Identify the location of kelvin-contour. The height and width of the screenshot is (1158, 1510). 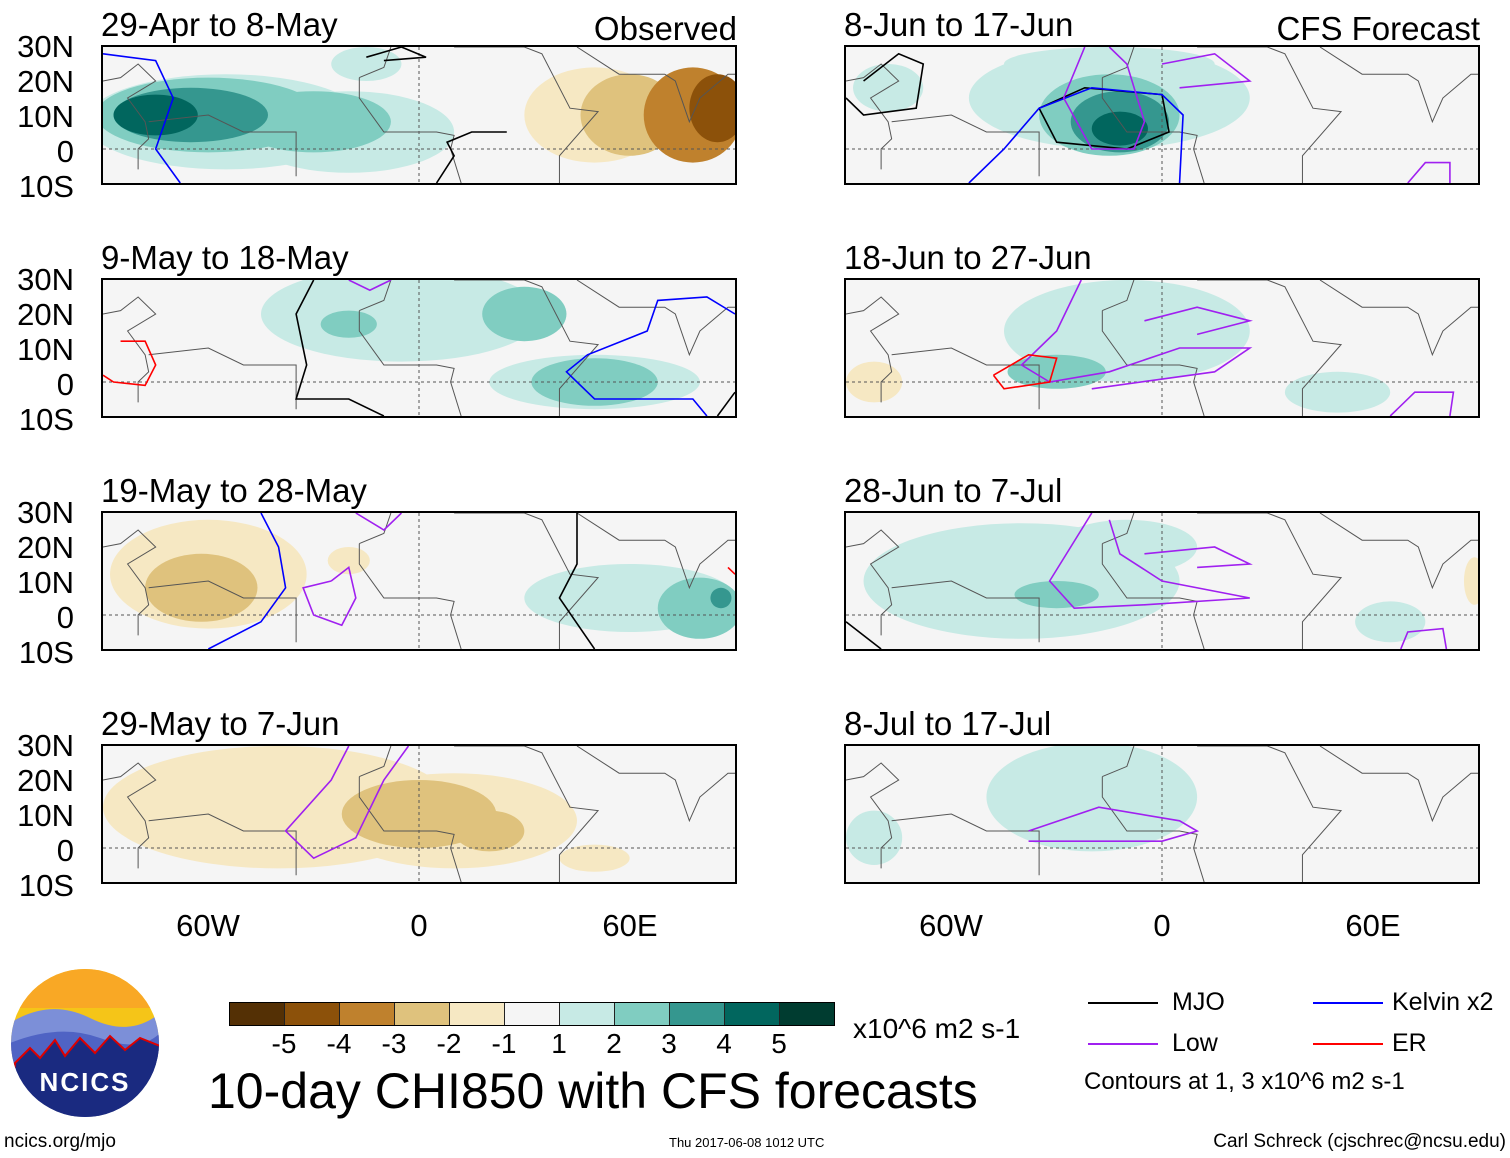
(141, 118).